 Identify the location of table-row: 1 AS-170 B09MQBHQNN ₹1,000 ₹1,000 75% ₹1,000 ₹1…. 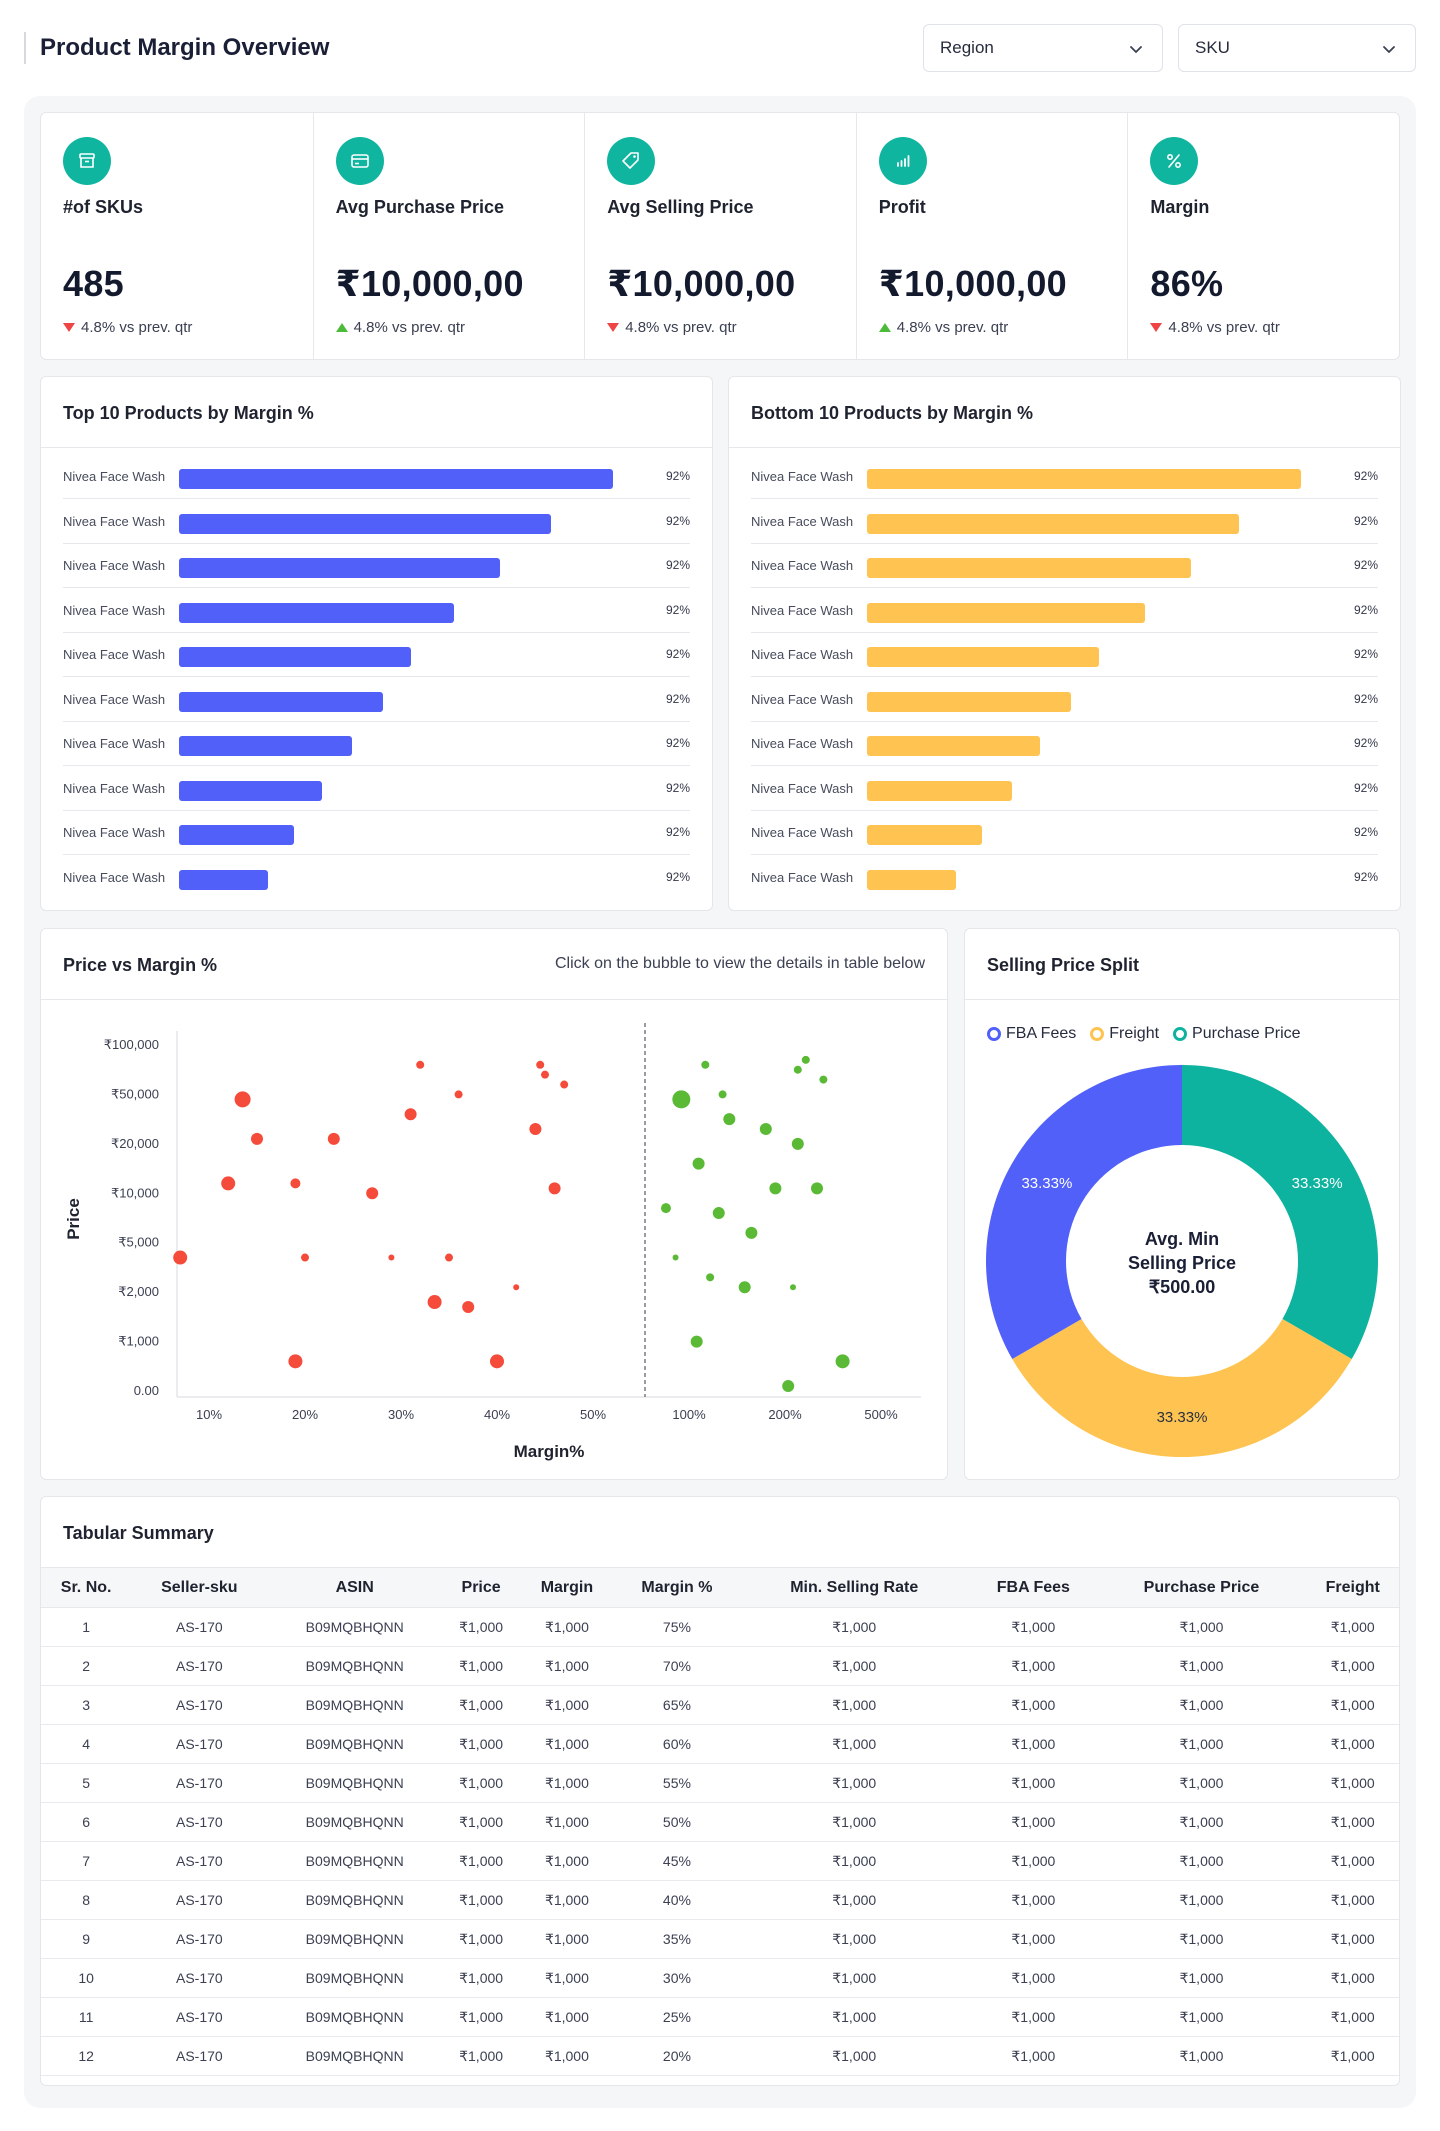
(720, 1627).